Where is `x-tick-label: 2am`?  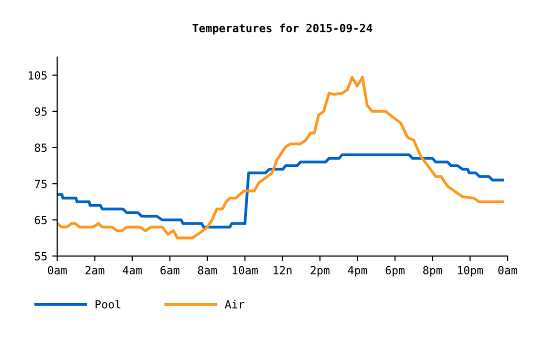 x-tick-label: 2am is located at coordinates (95, 270).